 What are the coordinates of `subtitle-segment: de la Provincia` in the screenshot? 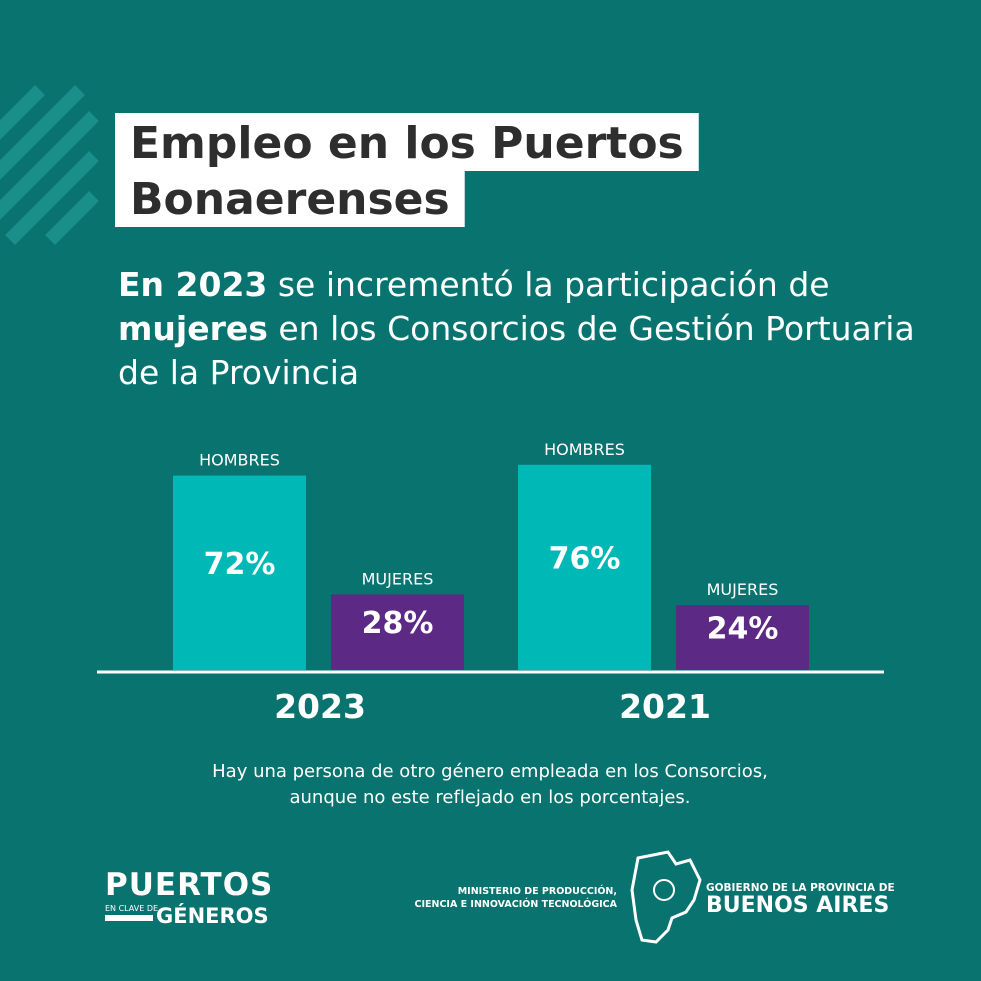 It's located at (238, 372).